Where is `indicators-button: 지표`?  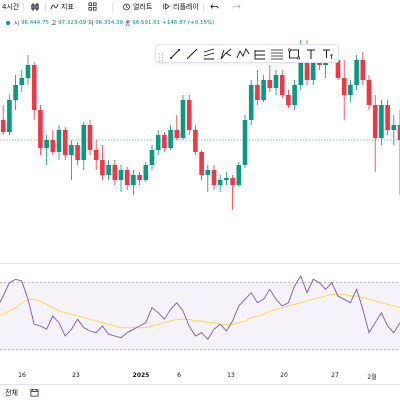 indicators-button: 지표 is located at coordinates (62, 7).